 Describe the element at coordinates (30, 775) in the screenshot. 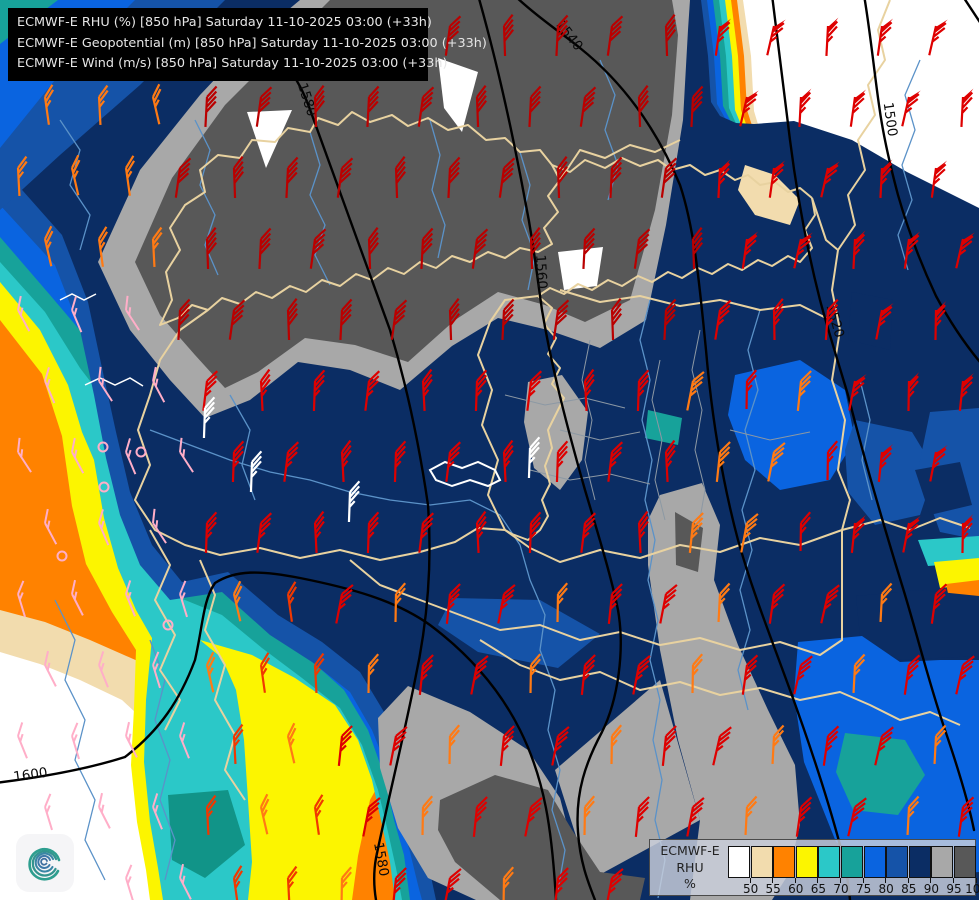

I see `contour-label: 1600` at that location.